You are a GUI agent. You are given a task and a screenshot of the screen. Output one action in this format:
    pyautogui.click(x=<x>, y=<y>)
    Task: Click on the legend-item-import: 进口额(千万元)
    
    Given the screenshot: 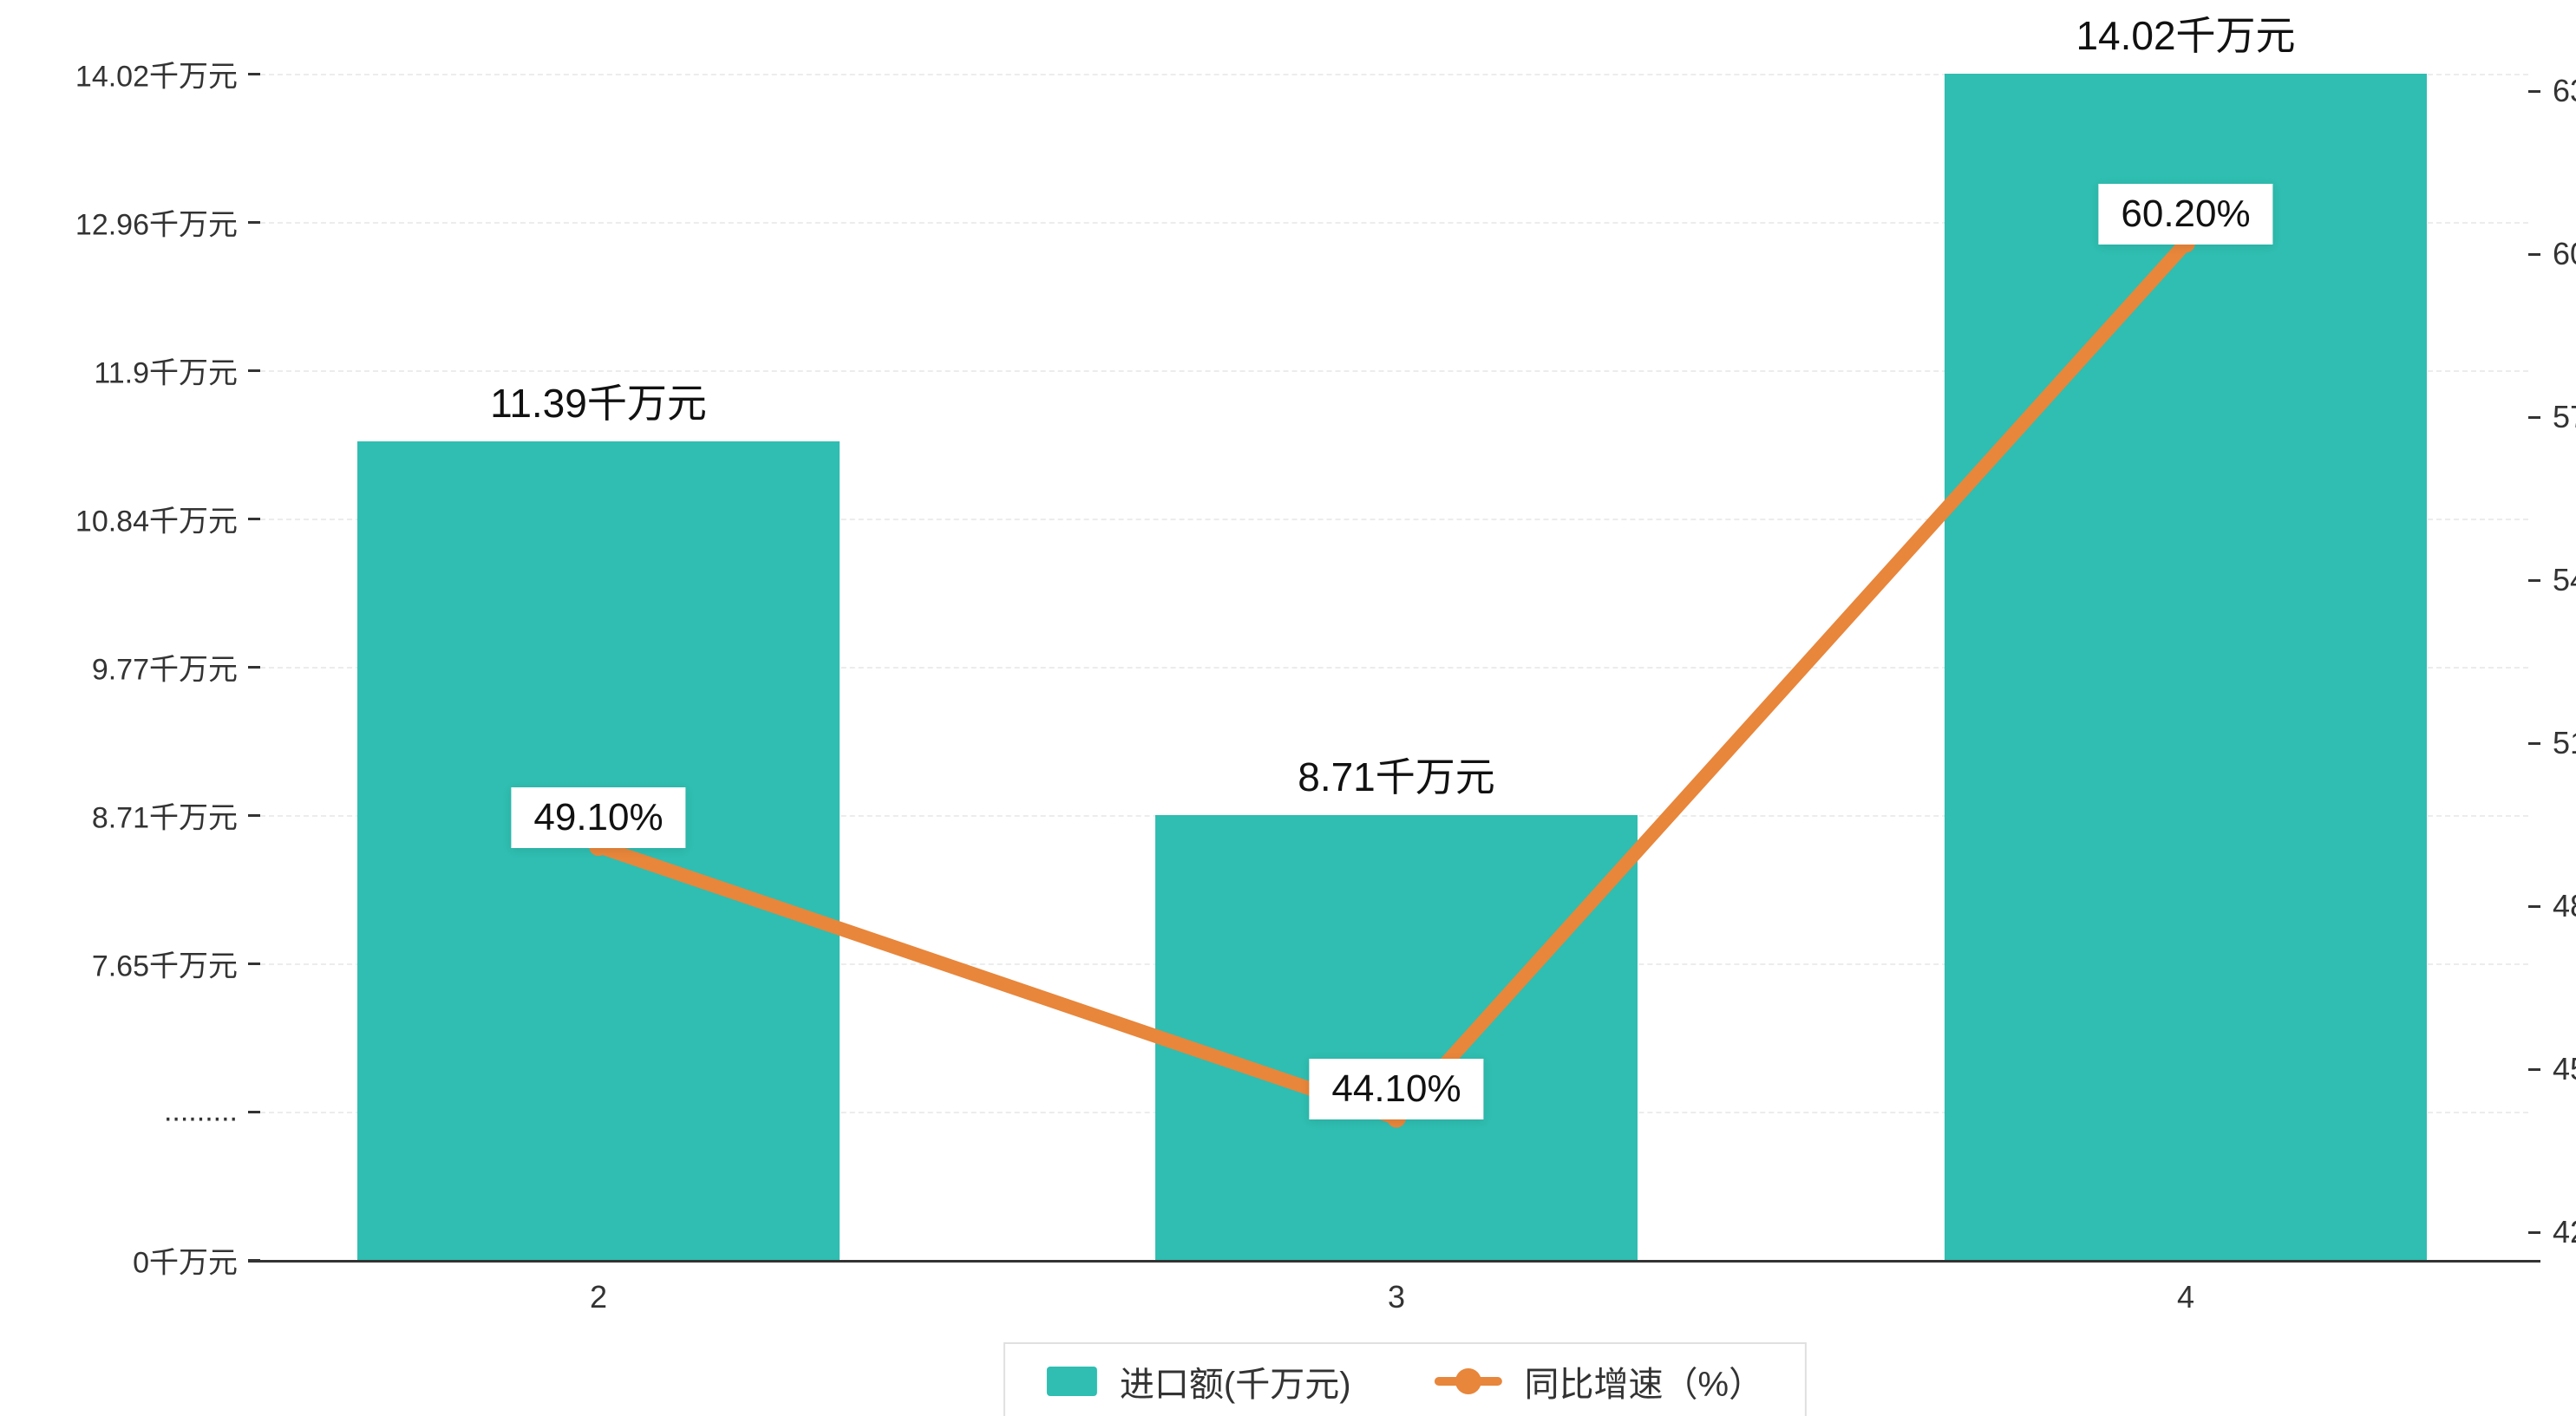 What is the action you would take?
    pyautogui.click(x=1198, y=1381)
    